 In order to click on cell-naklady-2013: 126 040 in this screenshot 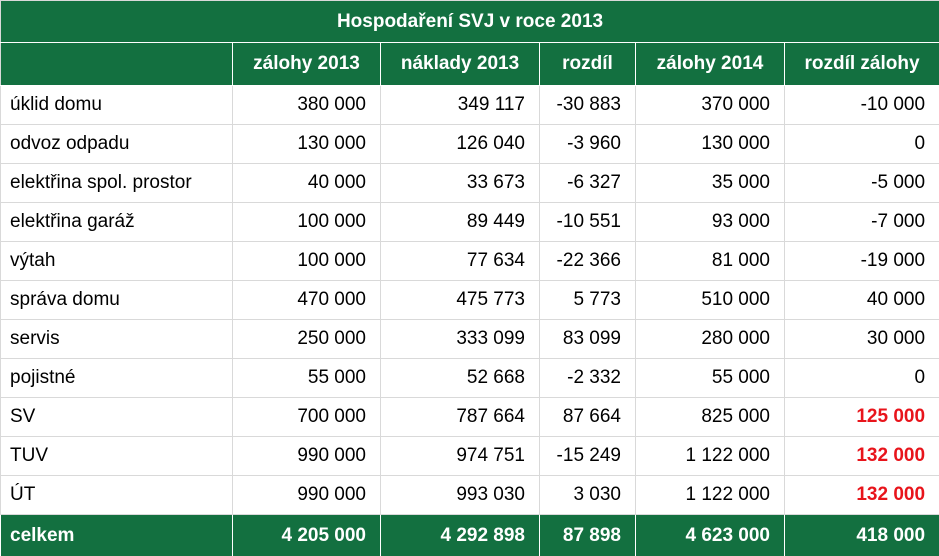, I will do `click(460, 144)`.